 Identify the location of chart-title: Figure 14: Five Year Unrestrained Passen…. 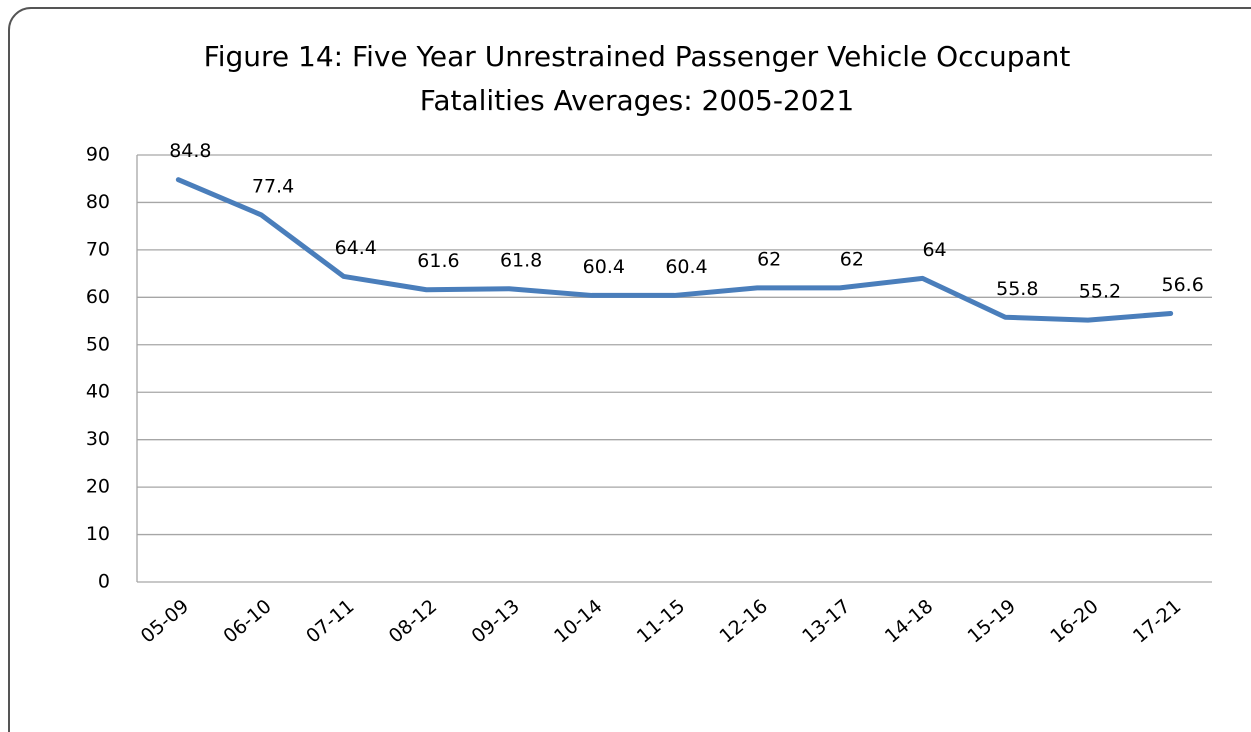
(637, 56).